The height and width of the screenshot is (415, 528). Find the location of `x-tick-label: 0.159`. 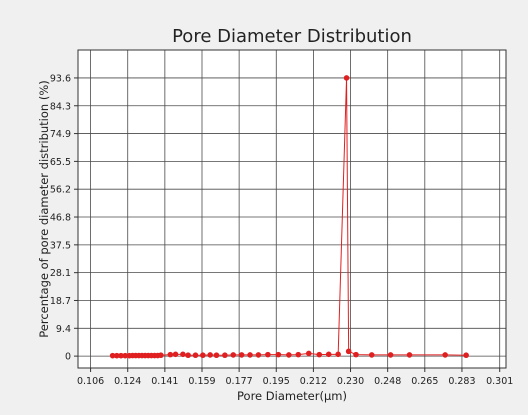

x-tick-label: 0.159 is located at coordinates (201, 381).